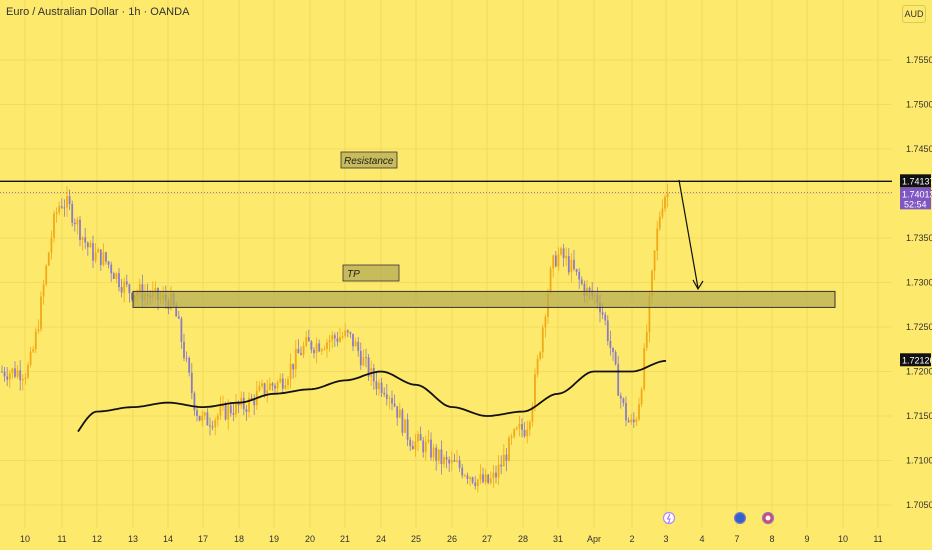 This screenshot has height=550, width=932. I want to click on ma-price-tag-text: 1.72126, so click(917, 360).